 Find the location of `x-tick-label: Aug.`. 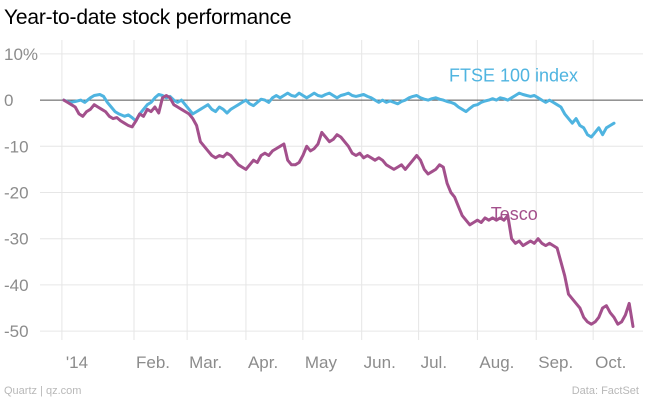

x-tick-label: Aug. is located at coordinates (496, 362).